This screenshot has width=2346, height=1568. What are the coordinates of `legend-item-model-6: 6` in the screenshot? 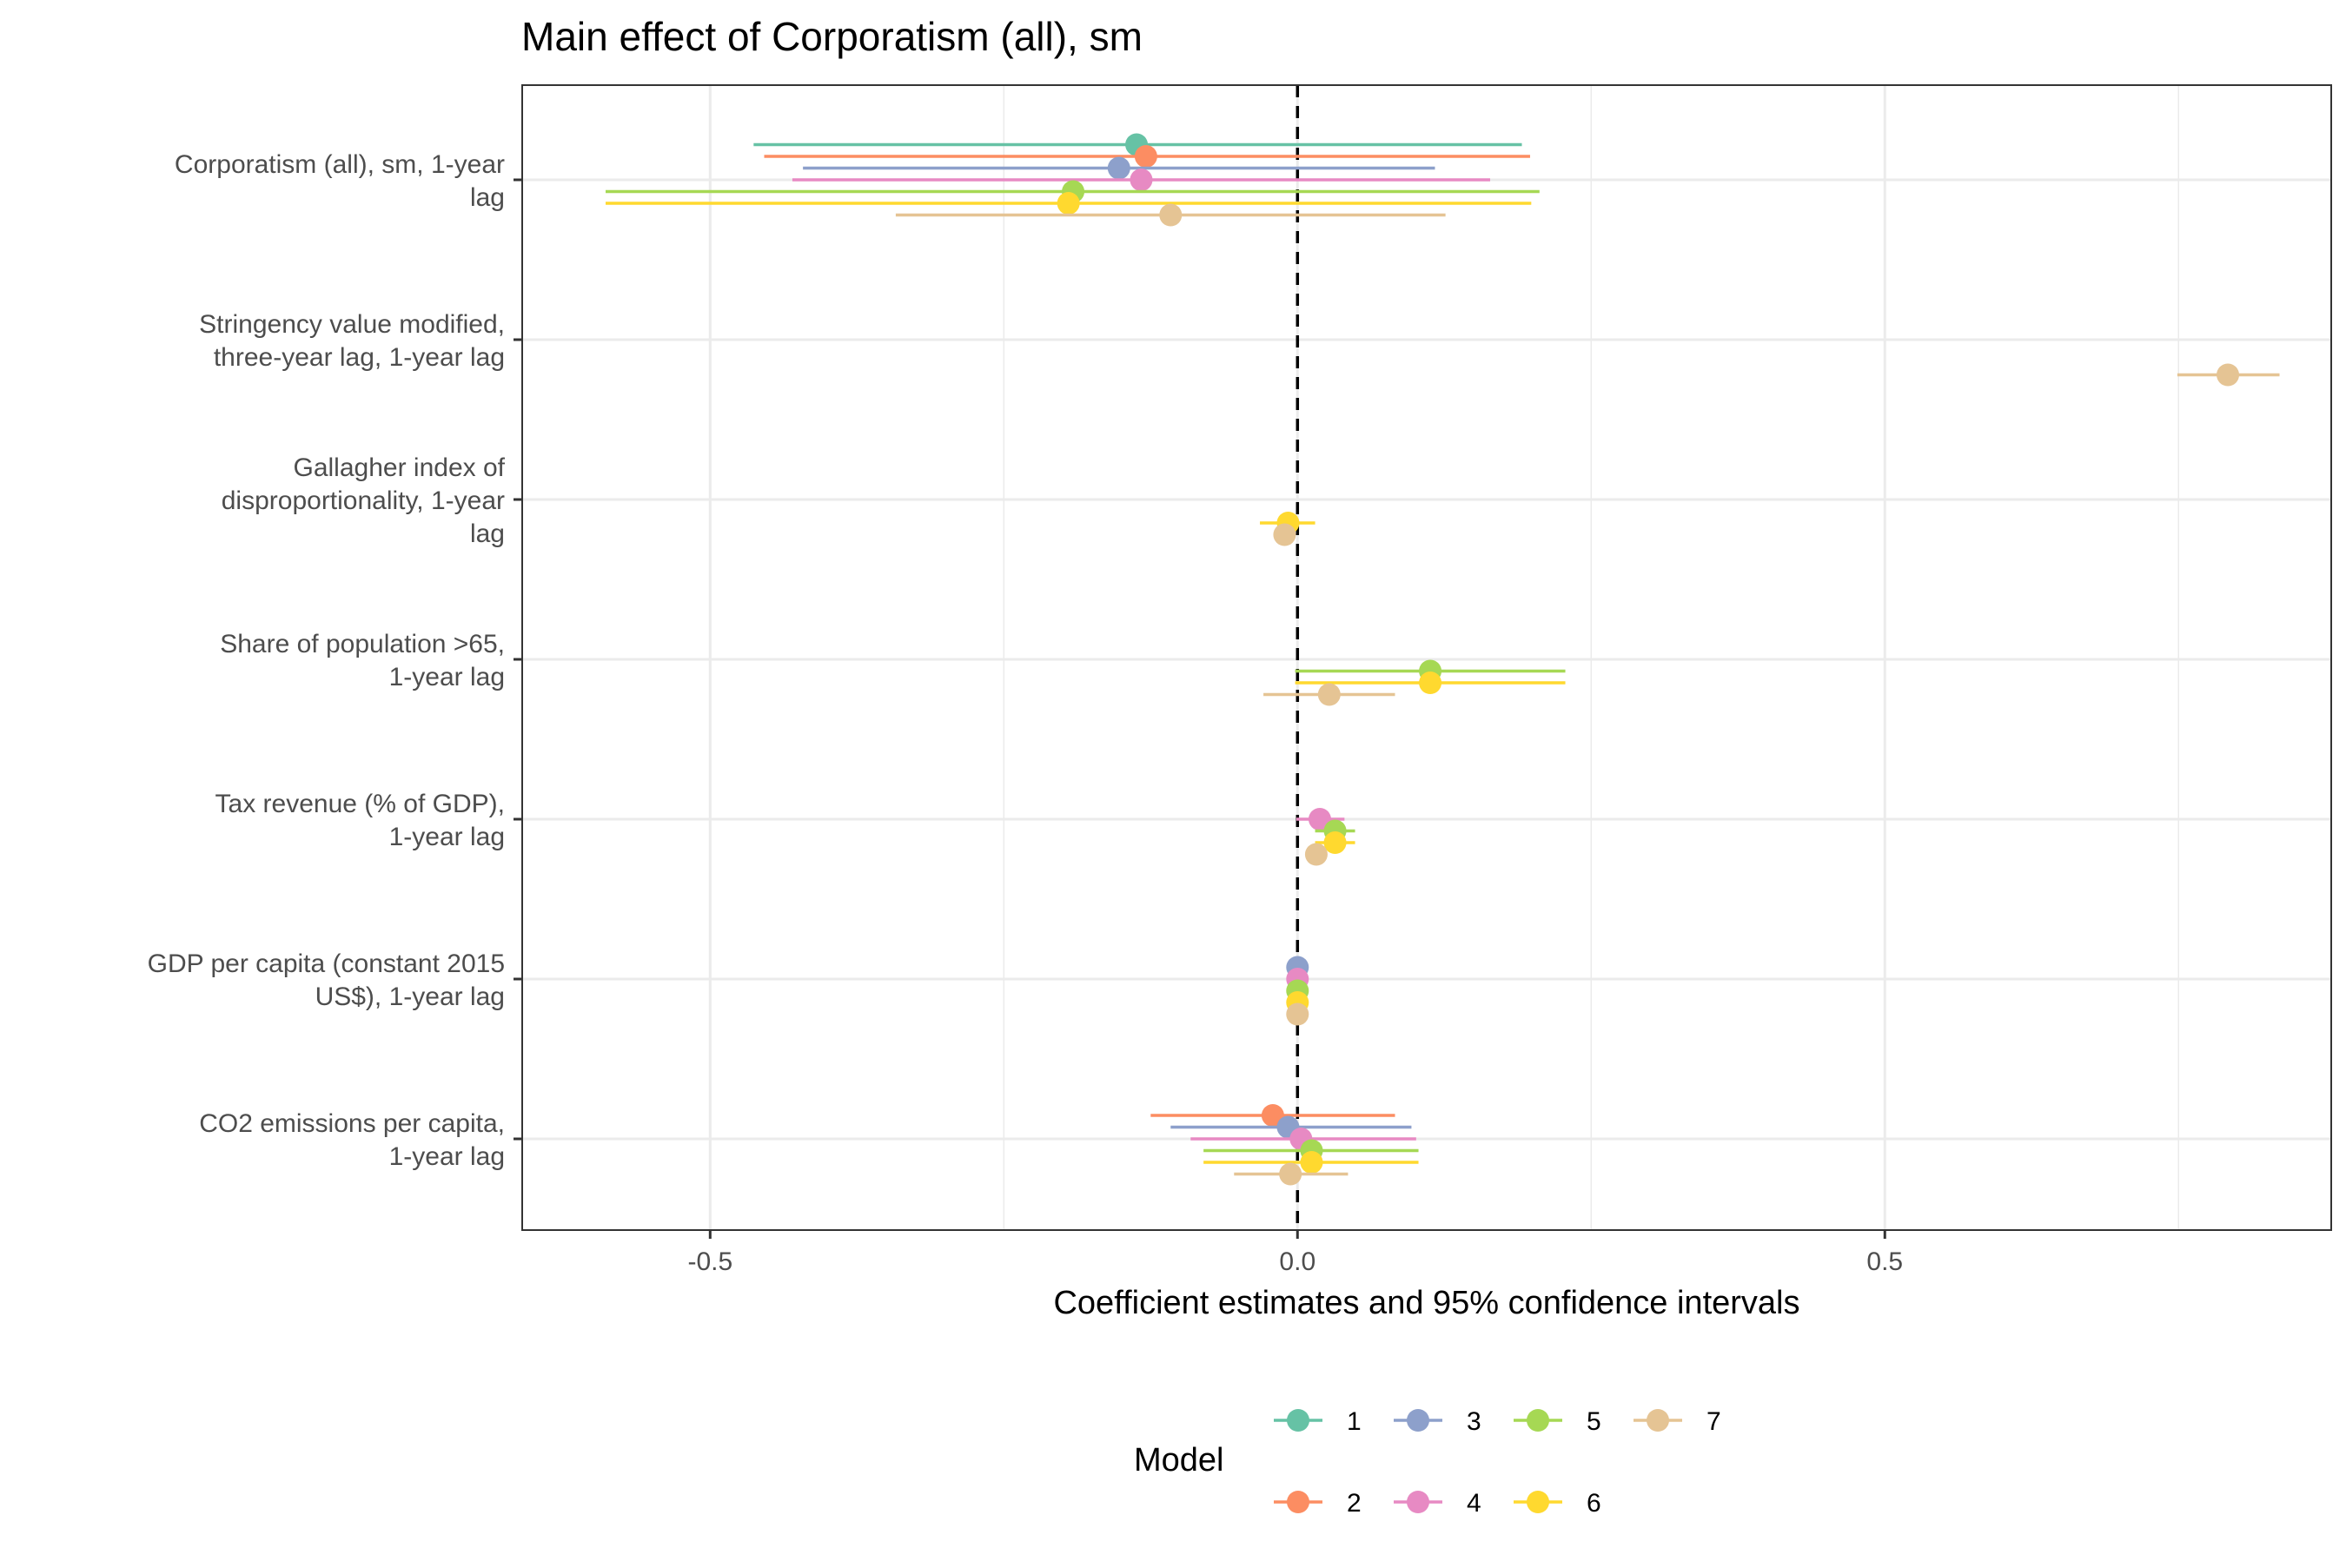 It's located at (1558, 1503).